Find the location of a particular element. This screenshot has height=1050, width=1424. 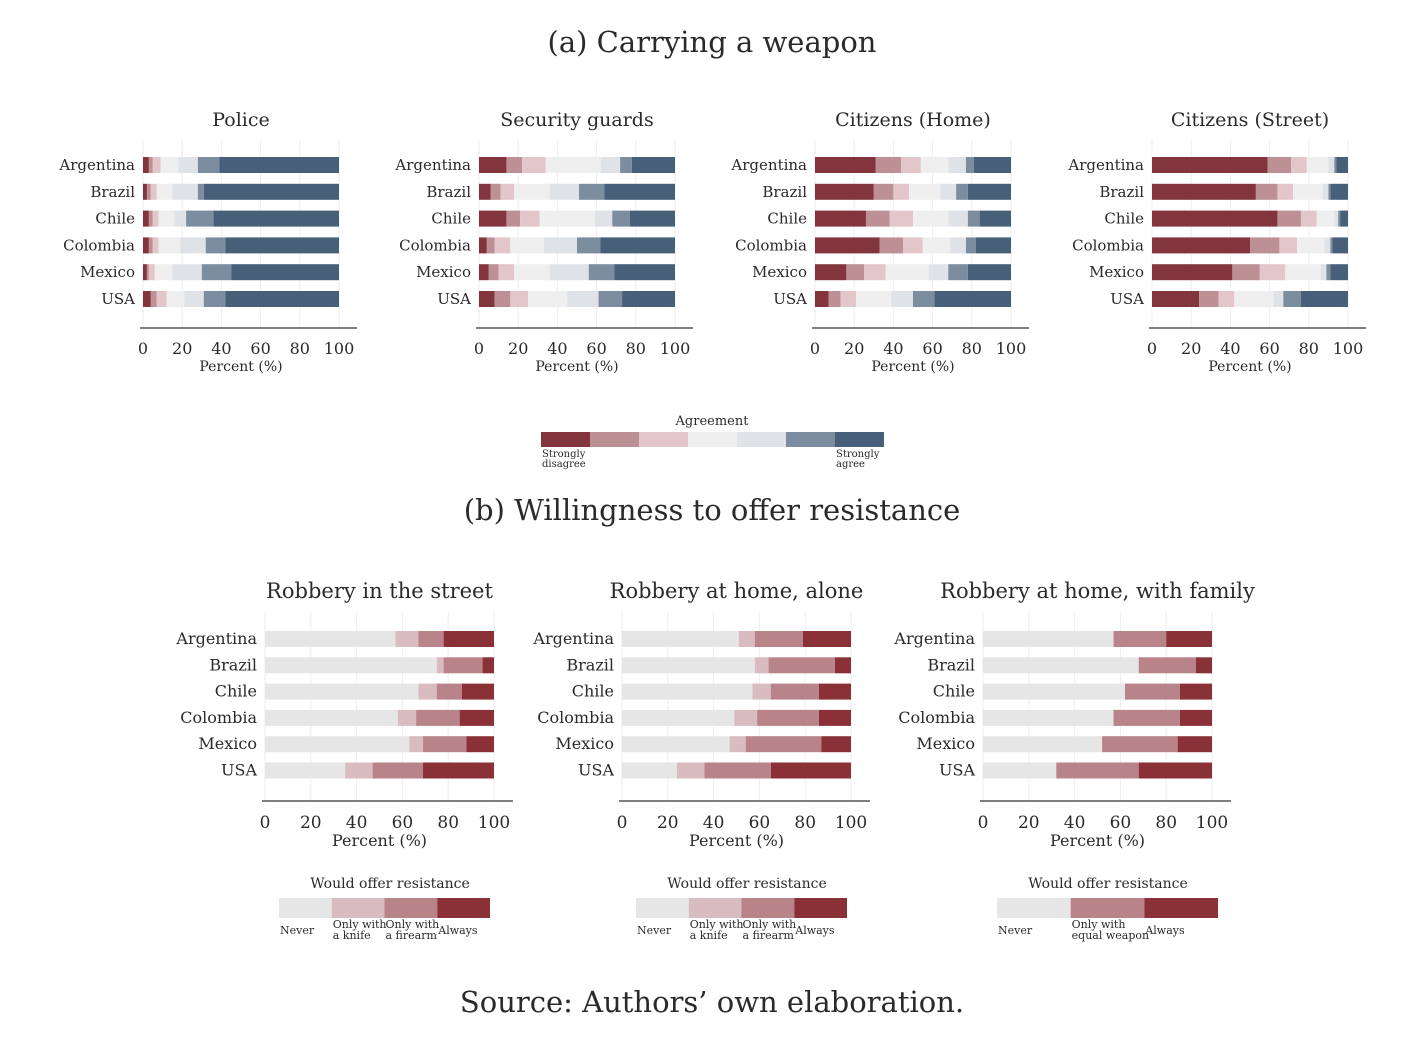

x-tick-label: 80 is located at coordinates (805, 823).